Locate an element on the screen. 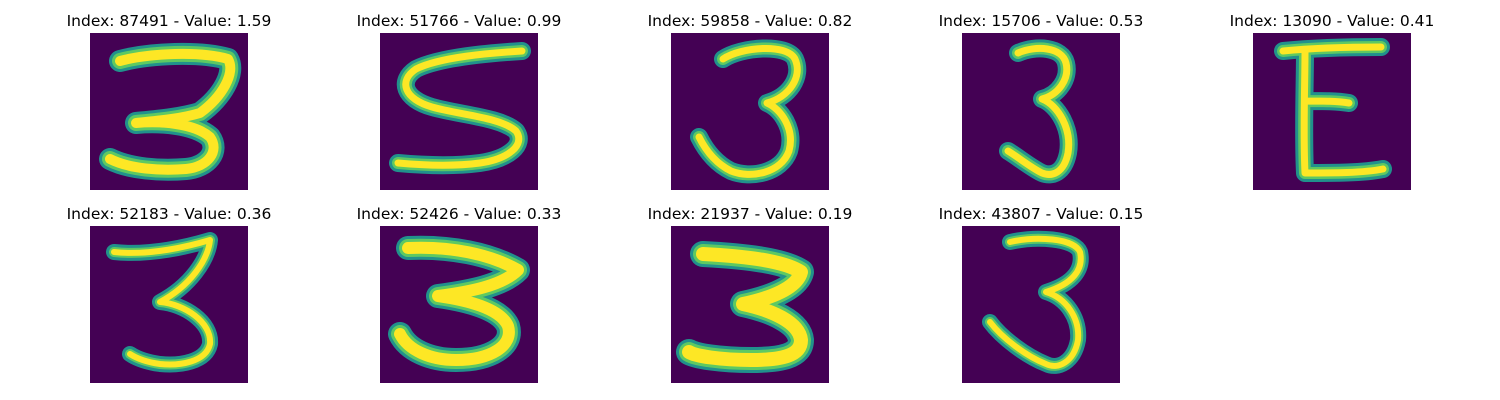  panel-5: Index: 13090 - Value: 0.41 is located at coordinates (1332, 101).